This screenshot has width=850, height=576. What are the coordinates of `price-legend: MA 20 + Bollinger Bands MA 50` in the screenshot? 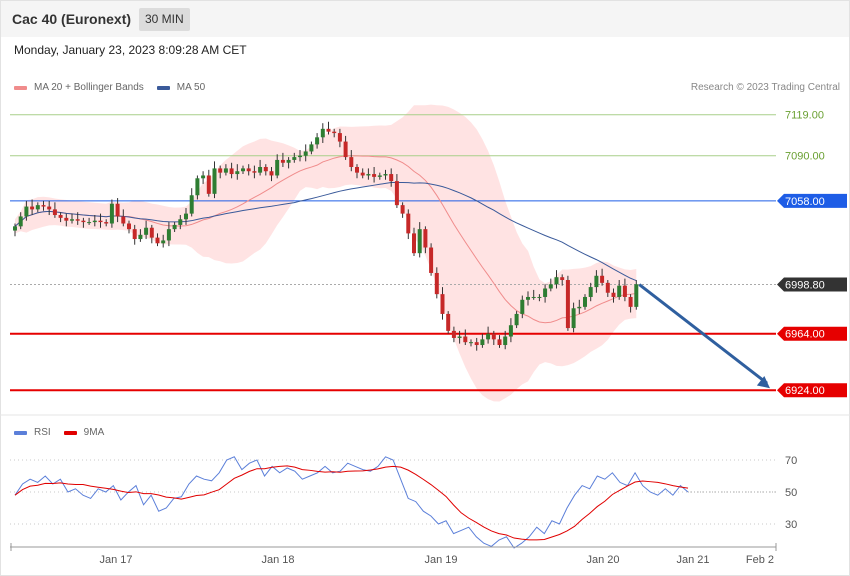 It's located at (109, 87).